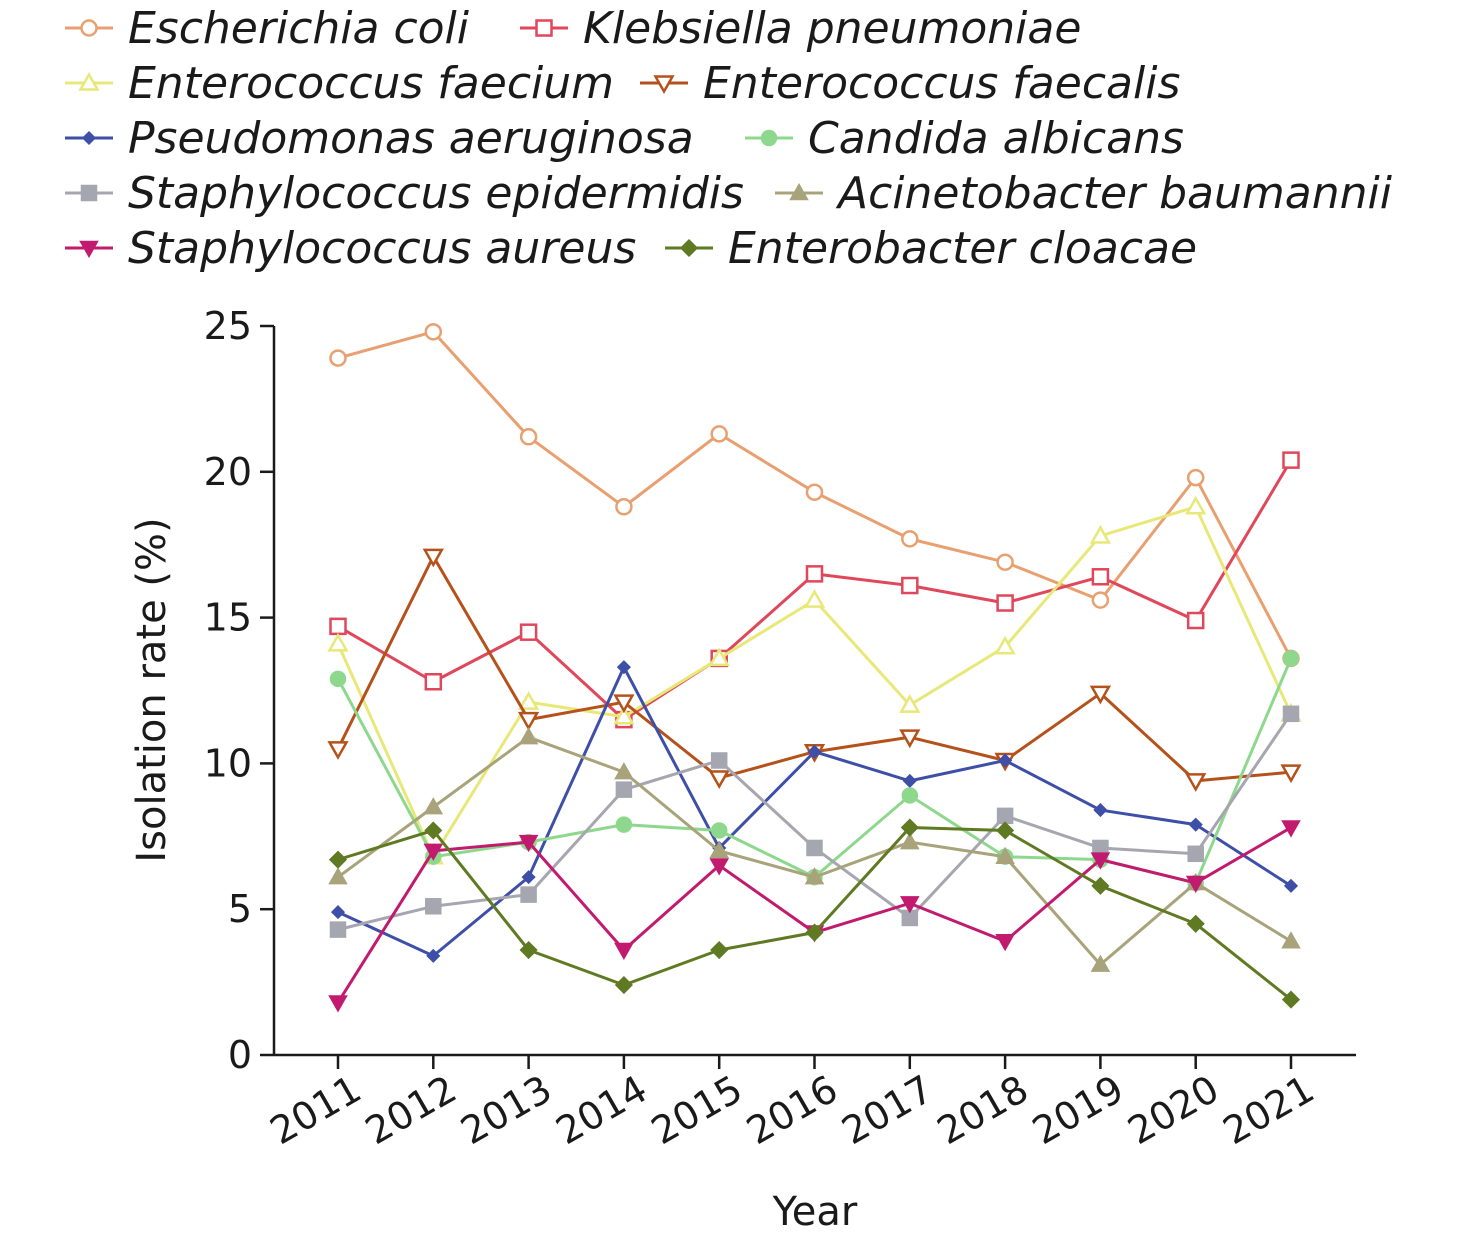 Image resolution: width=1476 pixels, height=1243 pixels. I want to click on x-tick-label: 2016, so click(792, 1110).